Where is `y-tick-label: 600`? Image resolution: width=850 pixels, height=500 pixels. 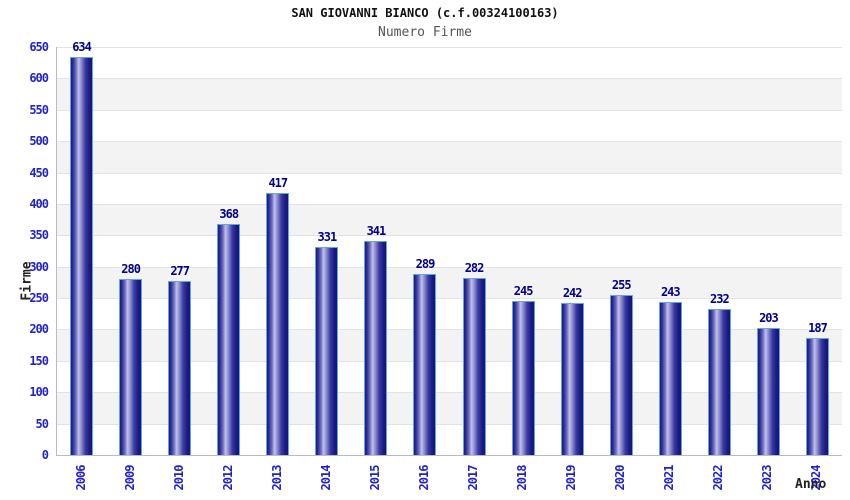 y-tick-label: 600 is located at coordinates (39, 78).